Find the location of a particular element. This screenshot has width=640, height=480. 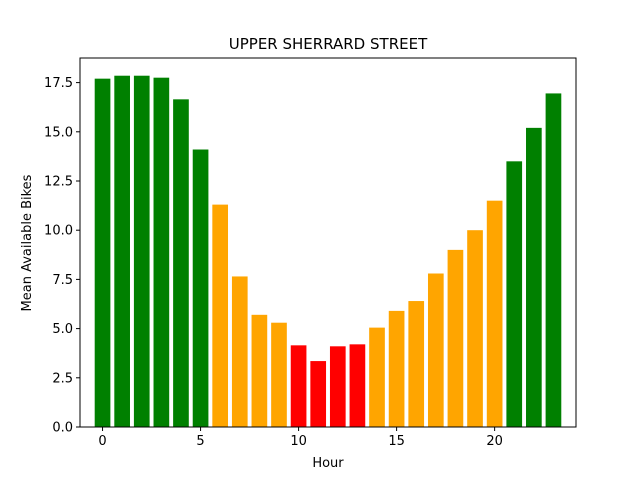

y-tick-label: 2.5 is located at coordinates (62, 378).